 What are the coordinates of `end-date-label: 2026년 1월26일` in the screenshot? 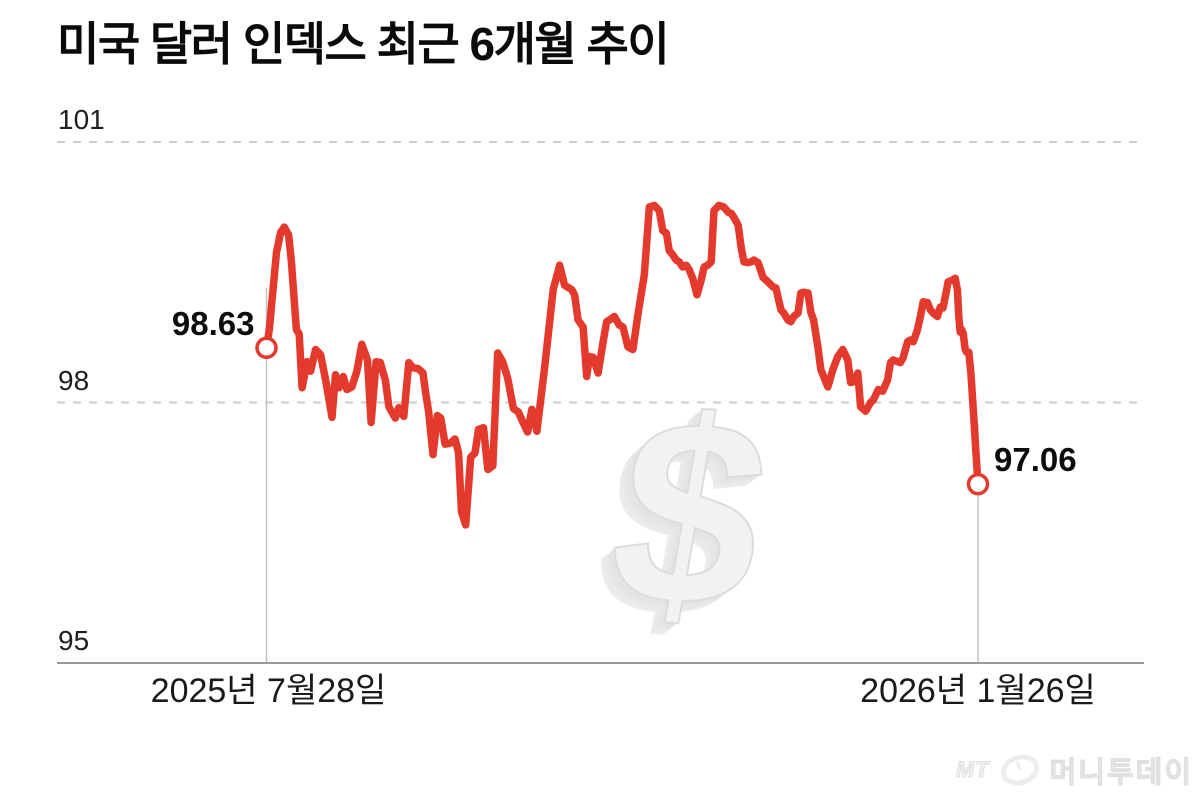 It's located at (978, 691).